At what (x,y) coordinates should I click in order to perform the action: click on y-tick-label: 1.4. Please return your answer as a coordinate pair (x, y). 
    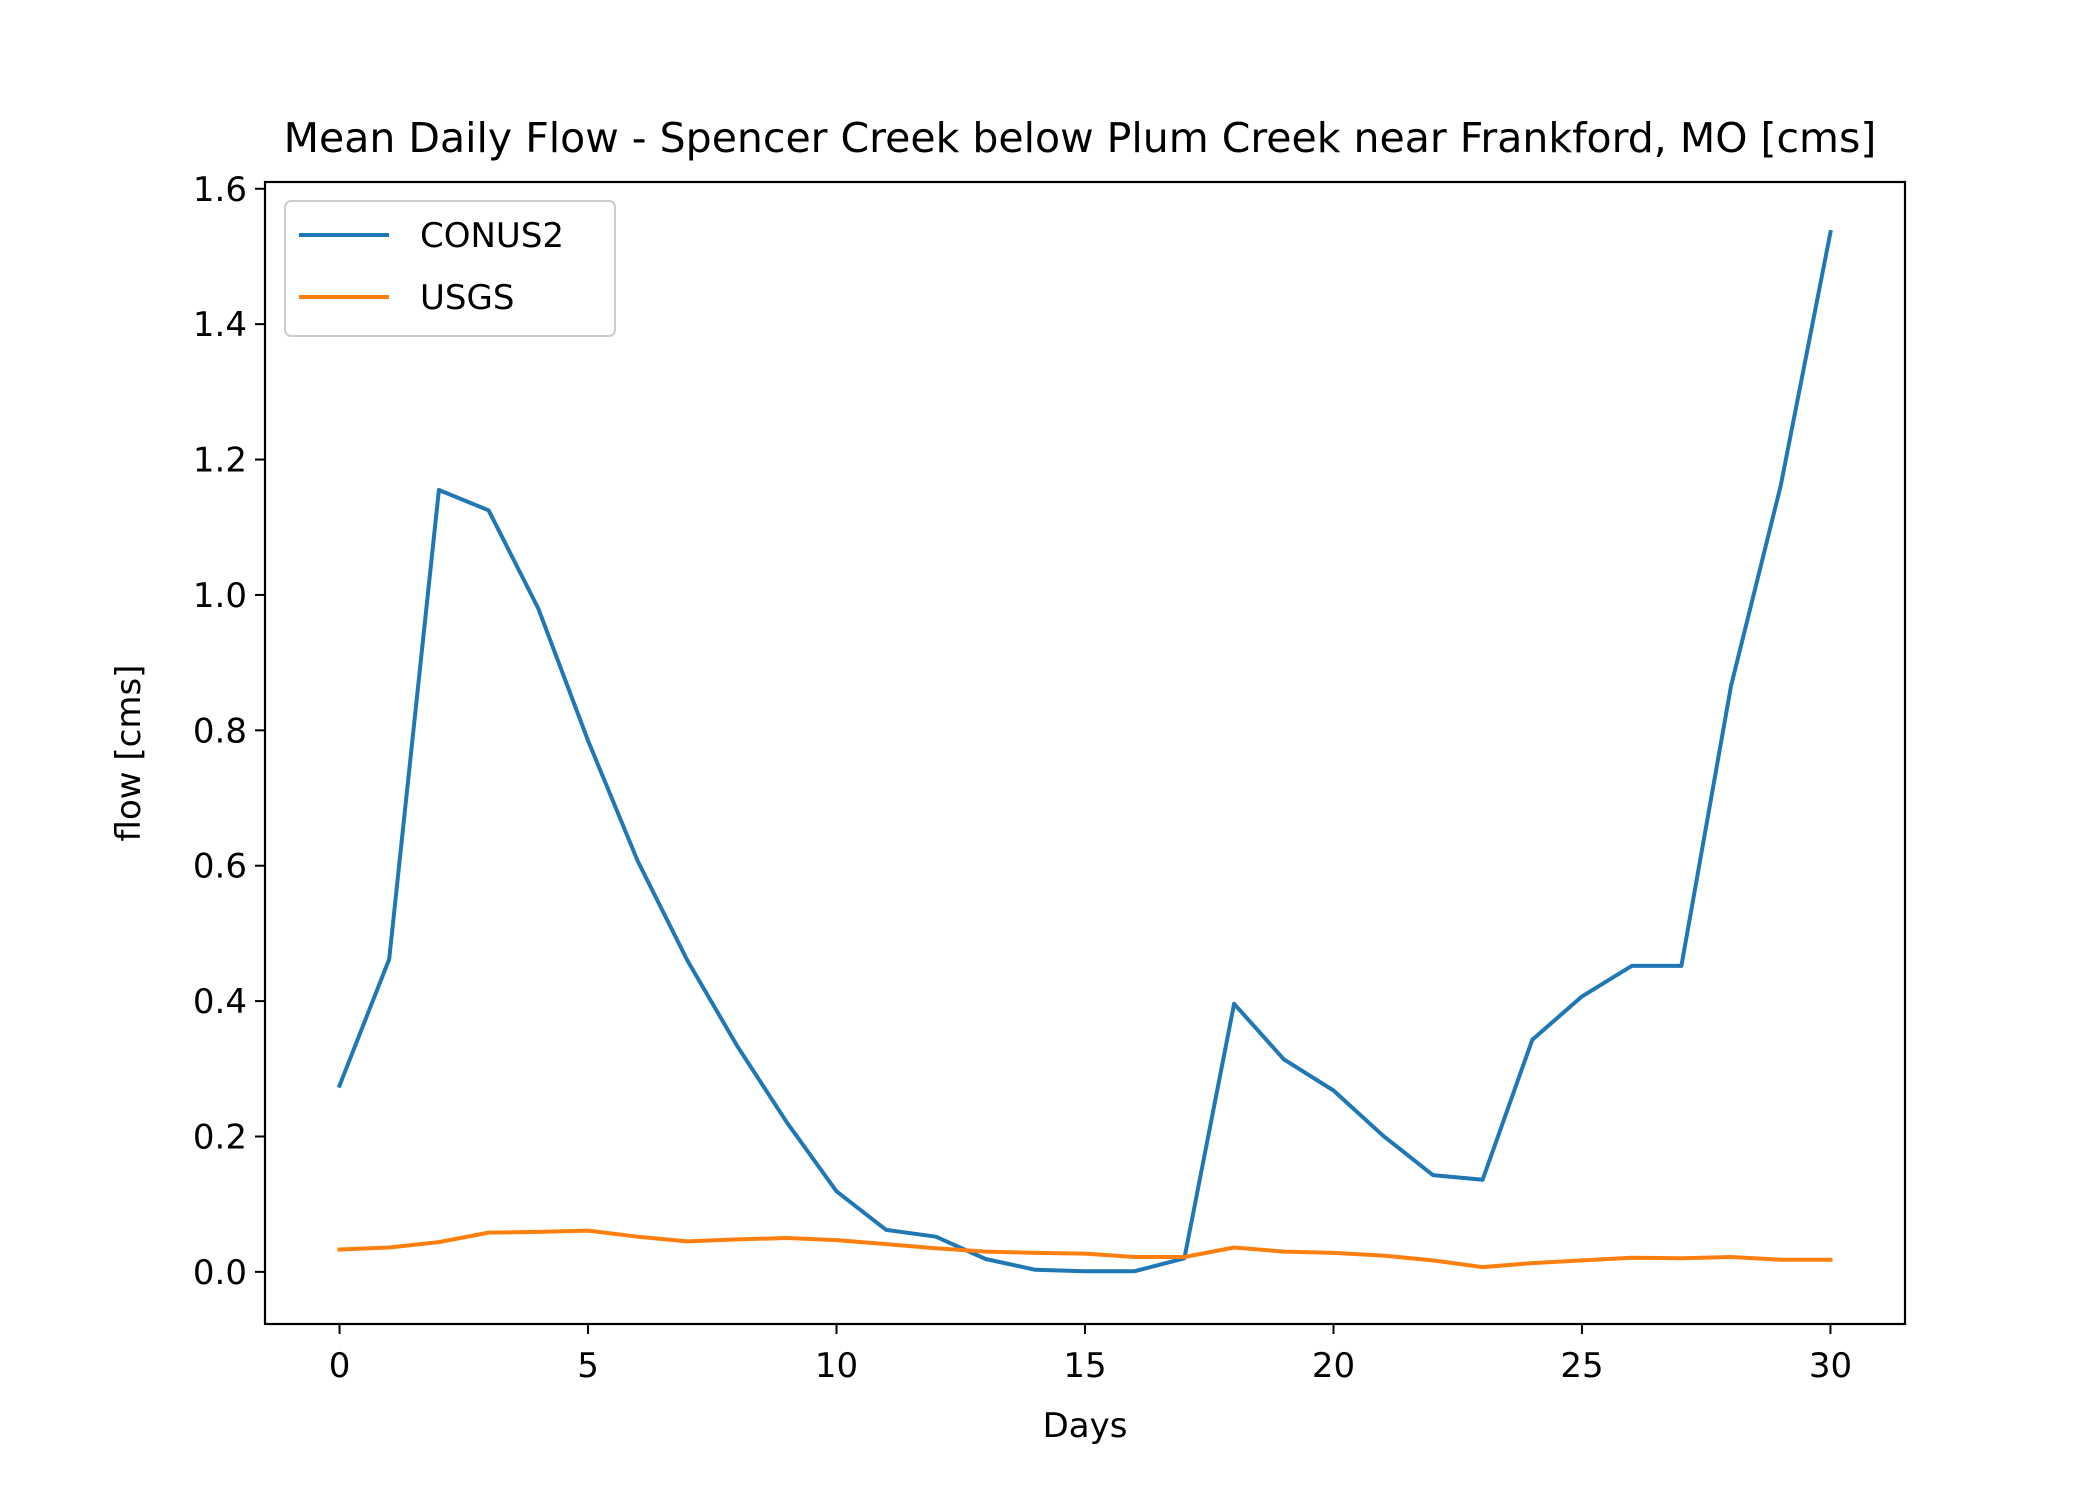
    Looking at the image, I should click on (220, 325).